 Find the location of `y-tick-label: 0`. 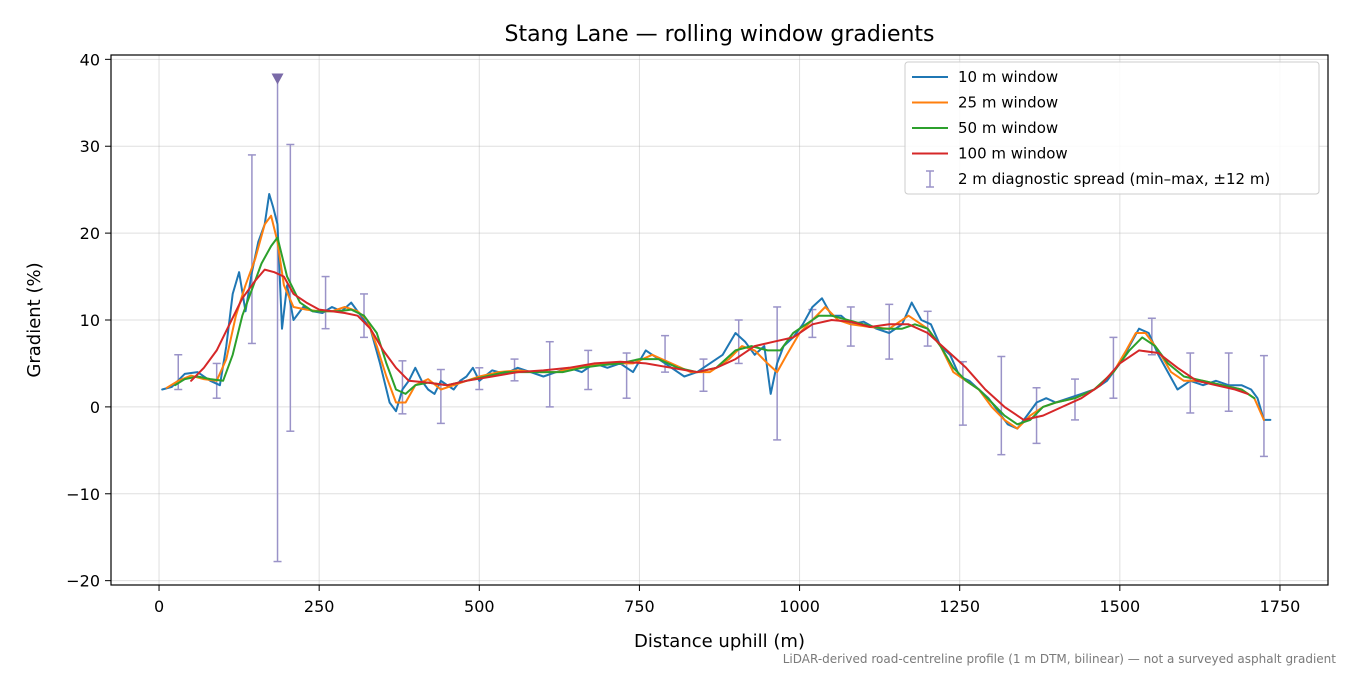

y-tick-label: 0 is located at coordinates (95, 407).